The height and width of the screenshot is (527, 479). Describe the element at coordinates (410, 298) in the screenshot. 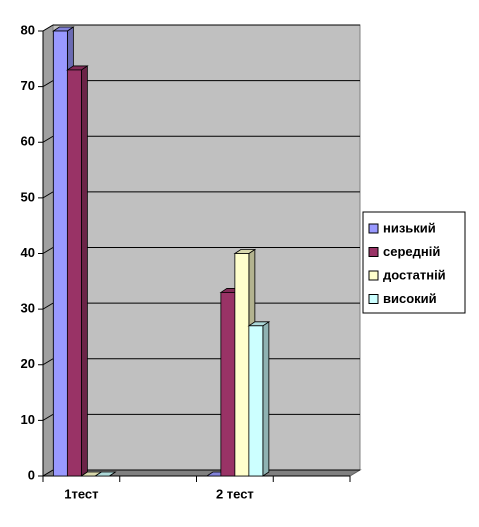

I see `legend-label: високий` at that location.